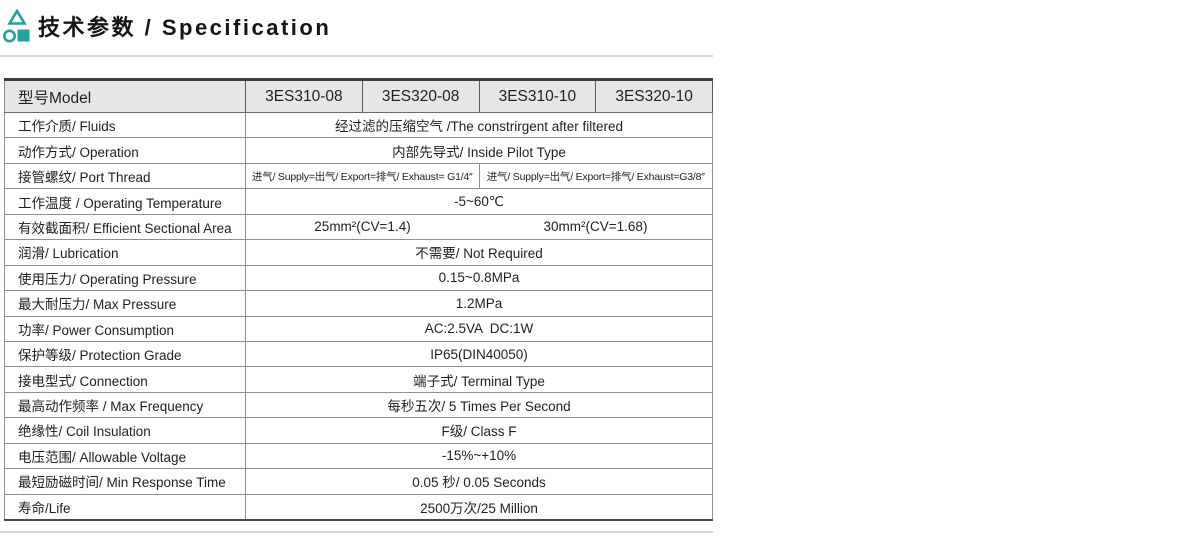  Describe the element at coordinates (479, 507) in the screenshot. I see `param-value: 2500万次/25 Million` at that location.